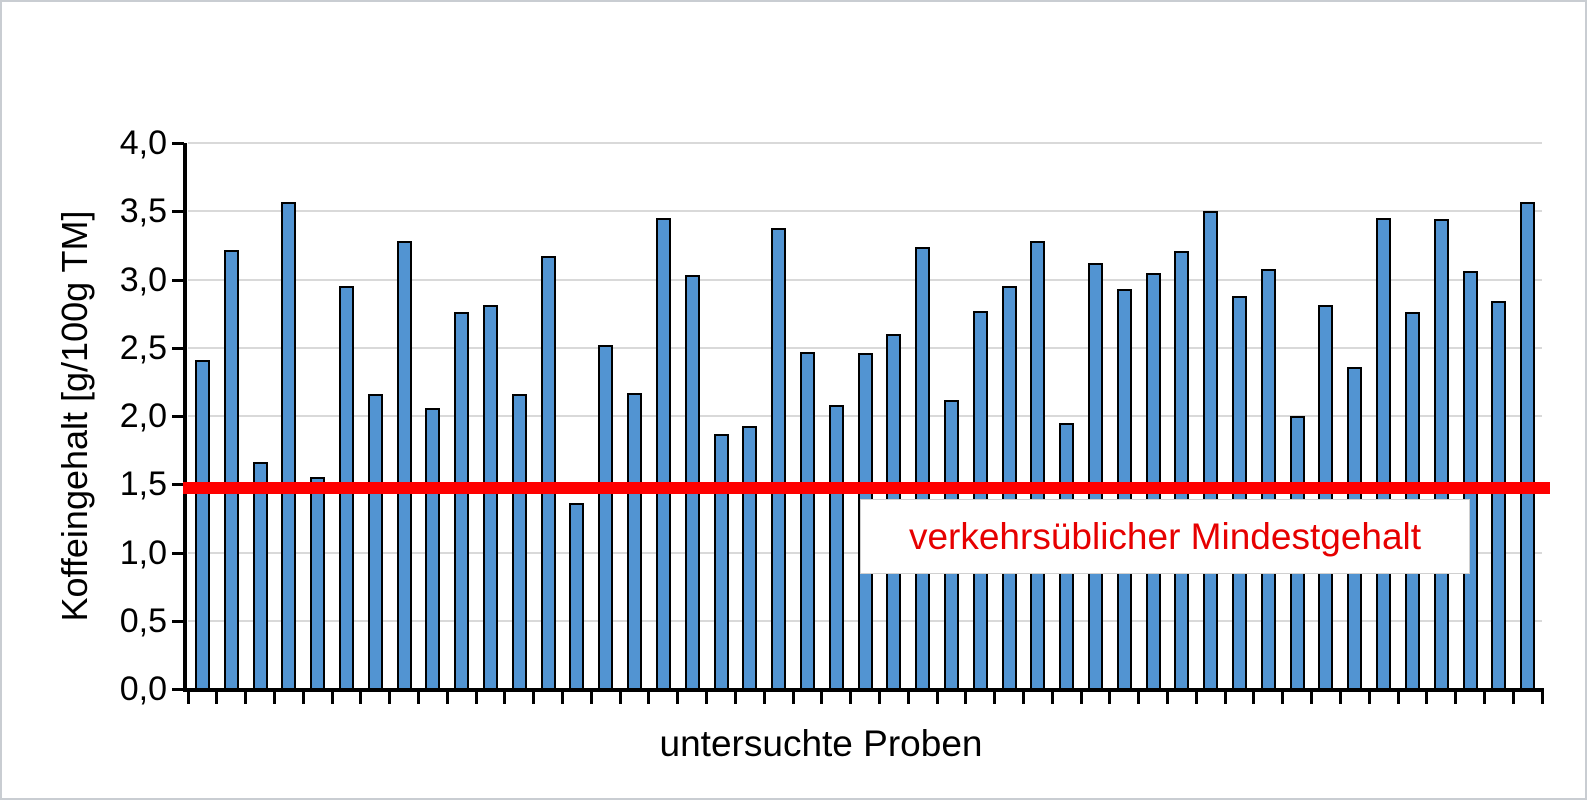  I want to click on y-tick-label: 4,0, so click(143, 143).